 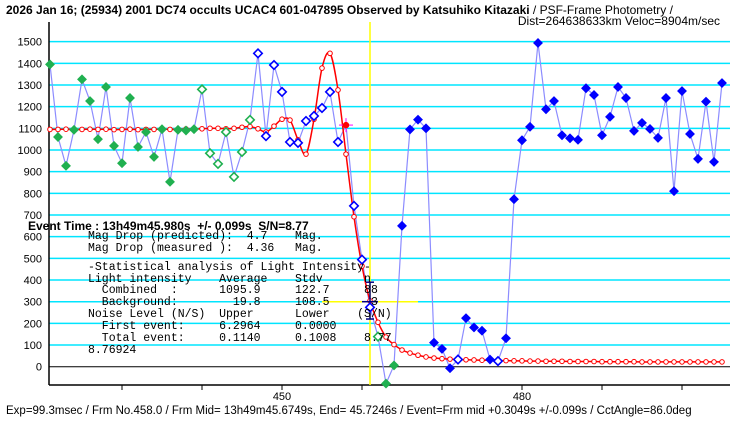 I want to click on x-tick-label: 480, so click(x=522, y=397).